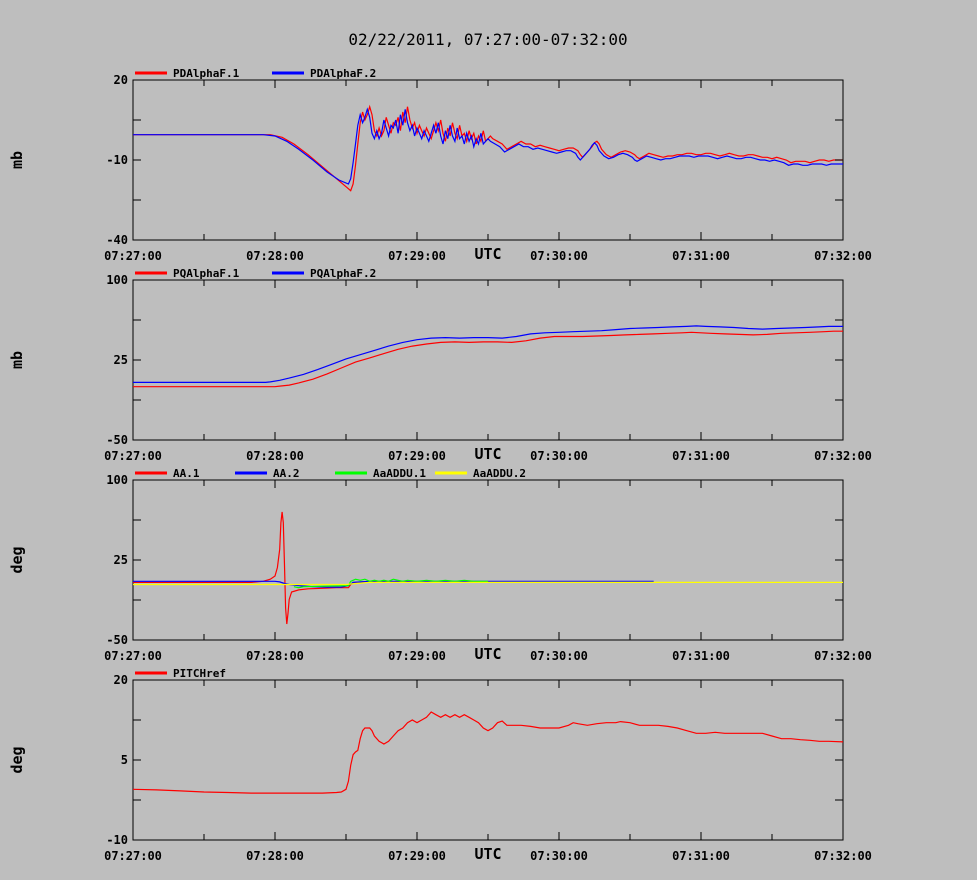 This screenshot has width=977, height=880. I want to click on legend-label: AaADDU.1, so click(399, 473).